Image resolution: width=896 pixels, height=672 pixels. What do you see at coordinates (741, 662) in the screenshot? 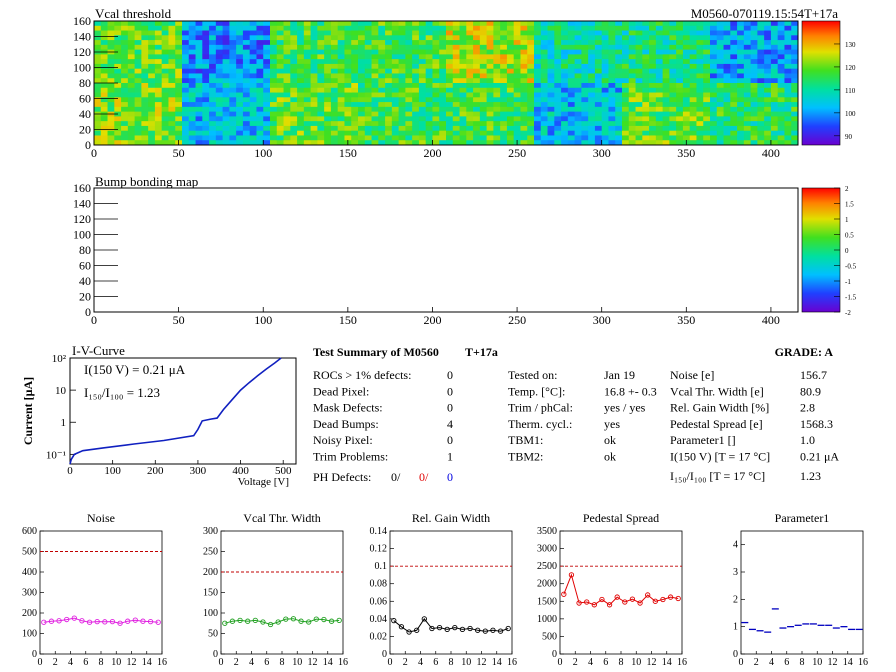
I see `x-tick-label: 0` at bounding box center [741, 662].